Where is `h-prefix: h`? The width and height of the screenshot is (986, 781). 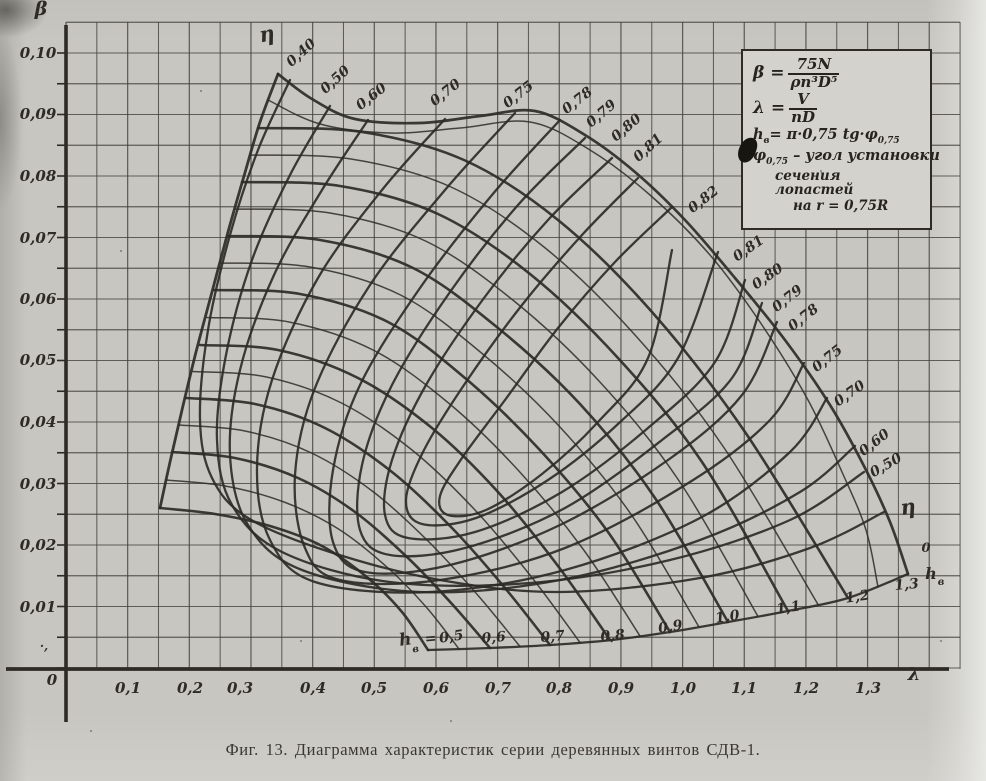
h-prefix: h is located at coordinates (405, 640).